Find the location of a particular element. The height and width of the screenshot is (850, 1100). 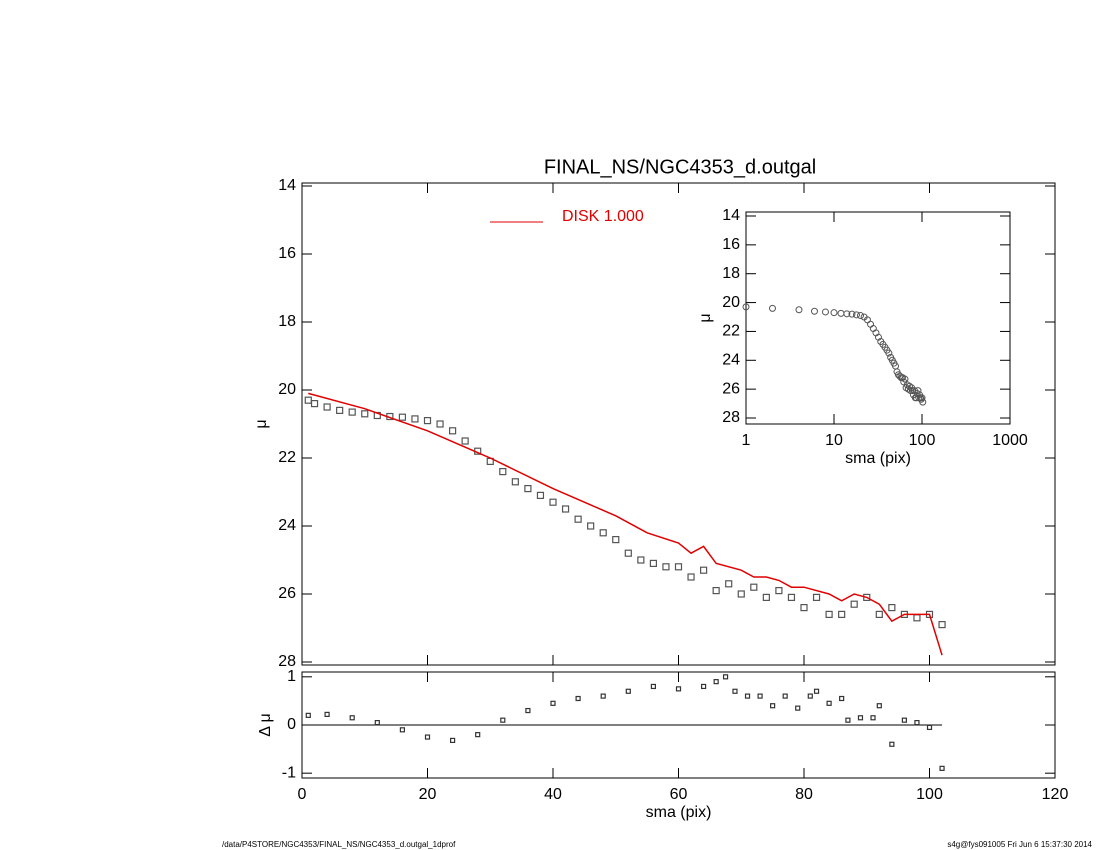

footer-right: s4g@fys091005 Fri Jun 6 15:37:30 2014 is located at coordinates (1019, 844).